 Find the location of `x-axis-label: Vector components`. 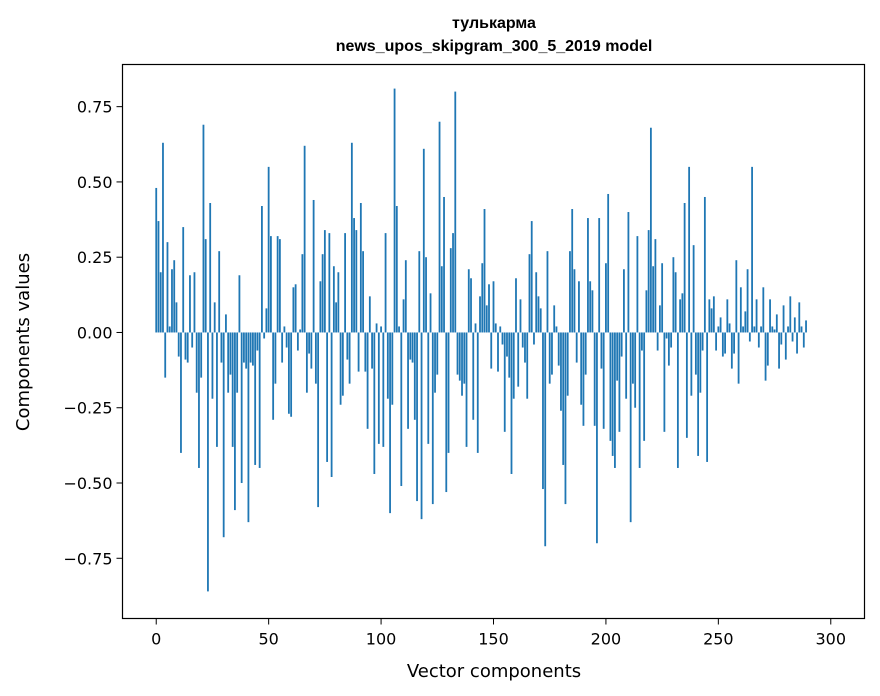

x-axis-label: Vector components is located at coordinates (494, 671).